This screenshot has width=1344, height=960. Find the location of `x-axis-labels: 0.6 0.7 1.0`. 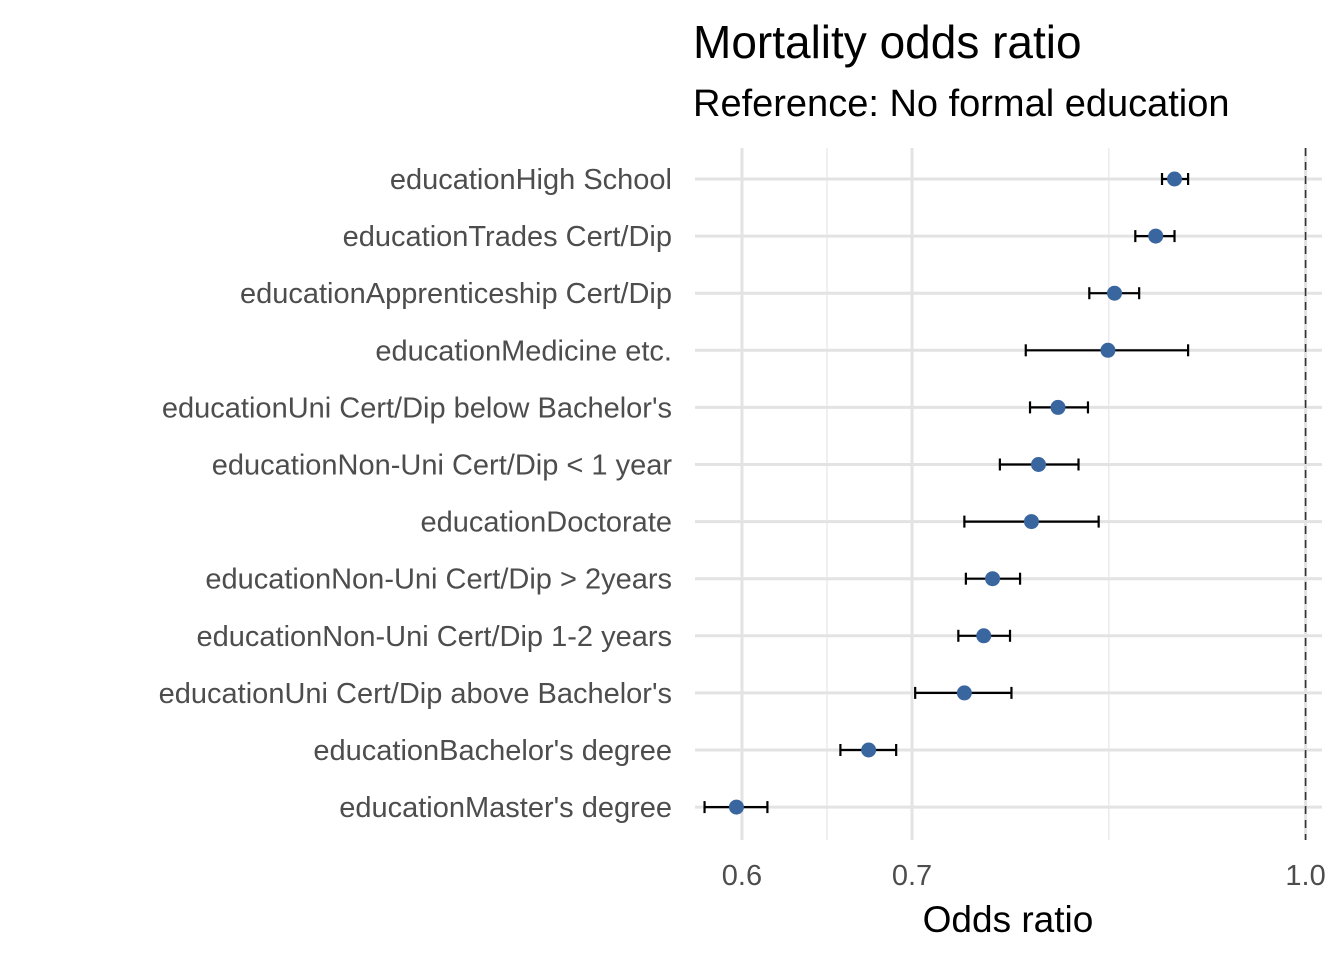

x-axis-labels: 0.6 0.7 1.0 is located at coordinates (1024, 876).